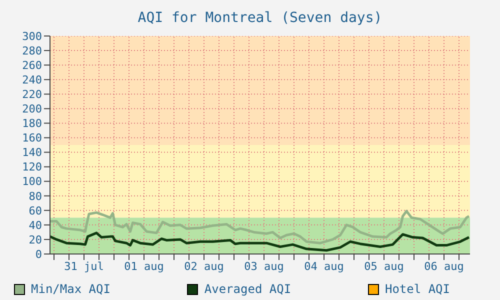  Describe the element at coordinates (32, 109) in the screenshot. I see `y-tick-label: 200` at that location.